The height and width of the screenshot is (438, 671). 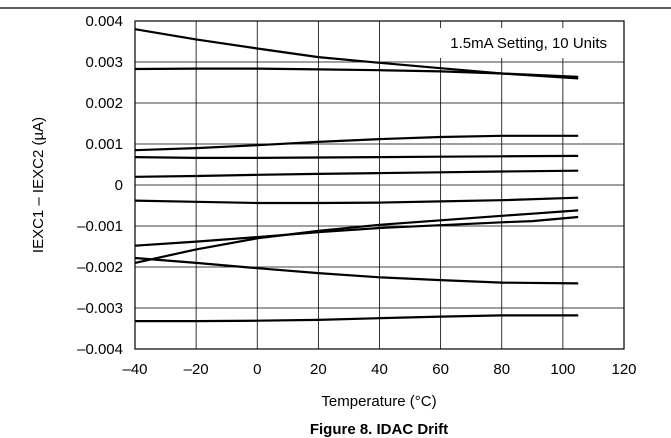 I want to click on annotation-text: 1.5mA Setting, 10 Units, so click(x=528, y=43).